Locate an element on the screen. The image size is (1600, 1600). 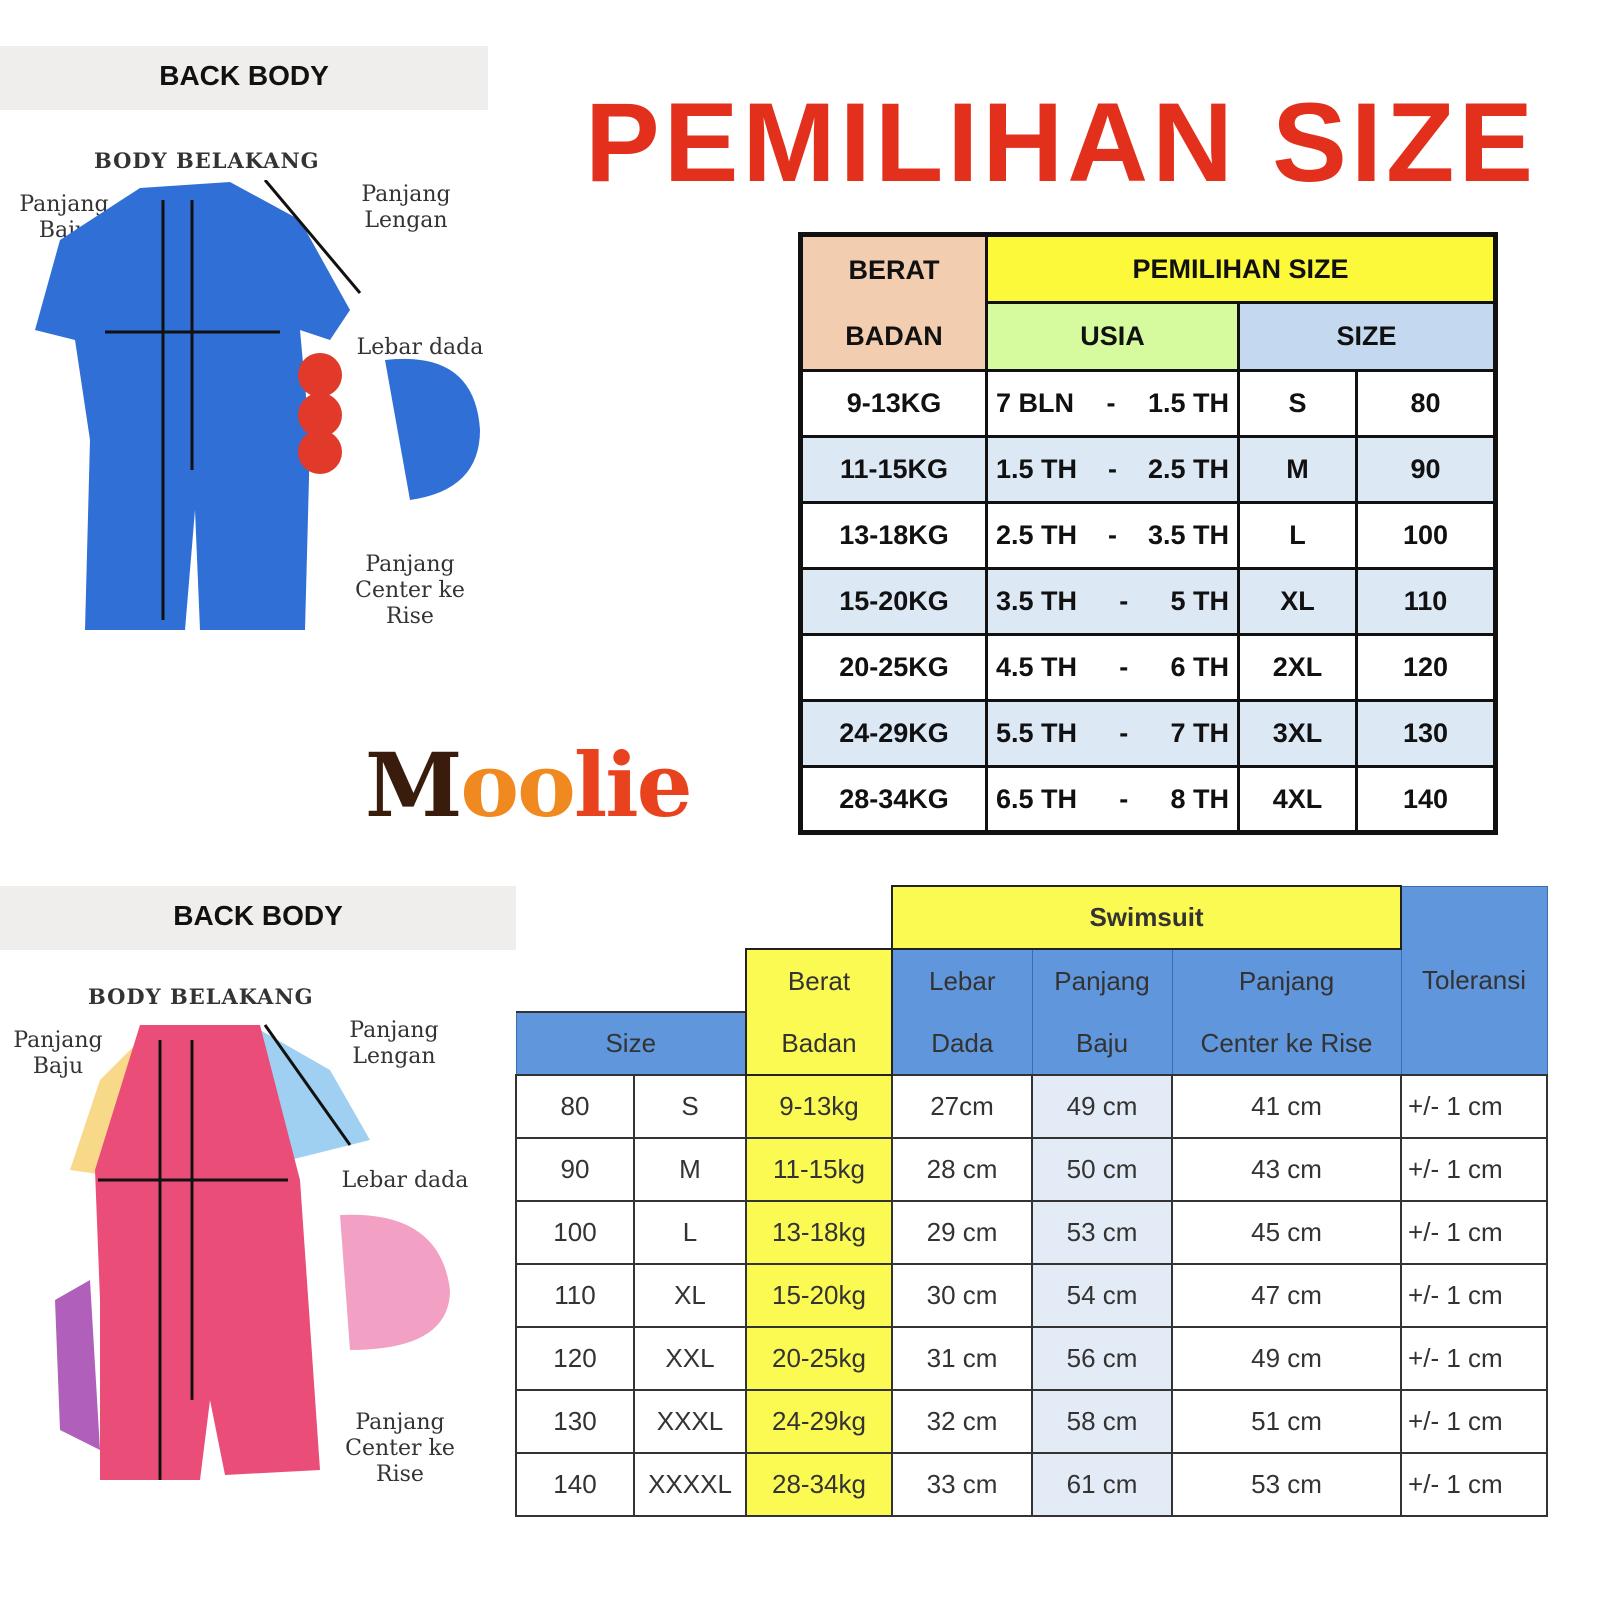
usia-cell: 5.5 TH -7 TH is located at coordinates (1112, 733).